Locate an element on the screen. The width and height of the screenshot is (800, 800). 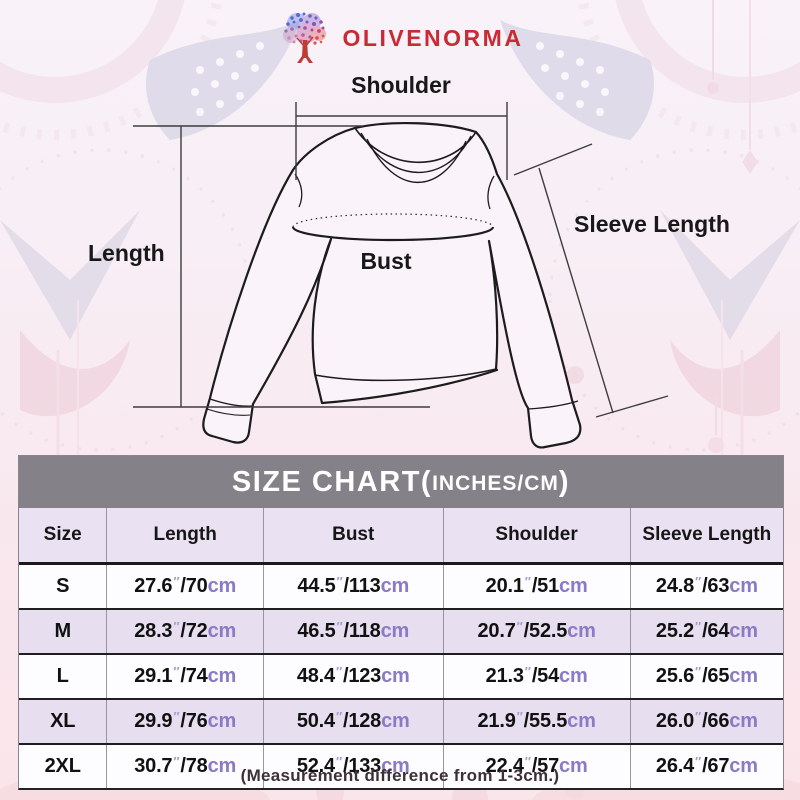
shoulder-label: Shoulder is located at coordinates (401, 85).